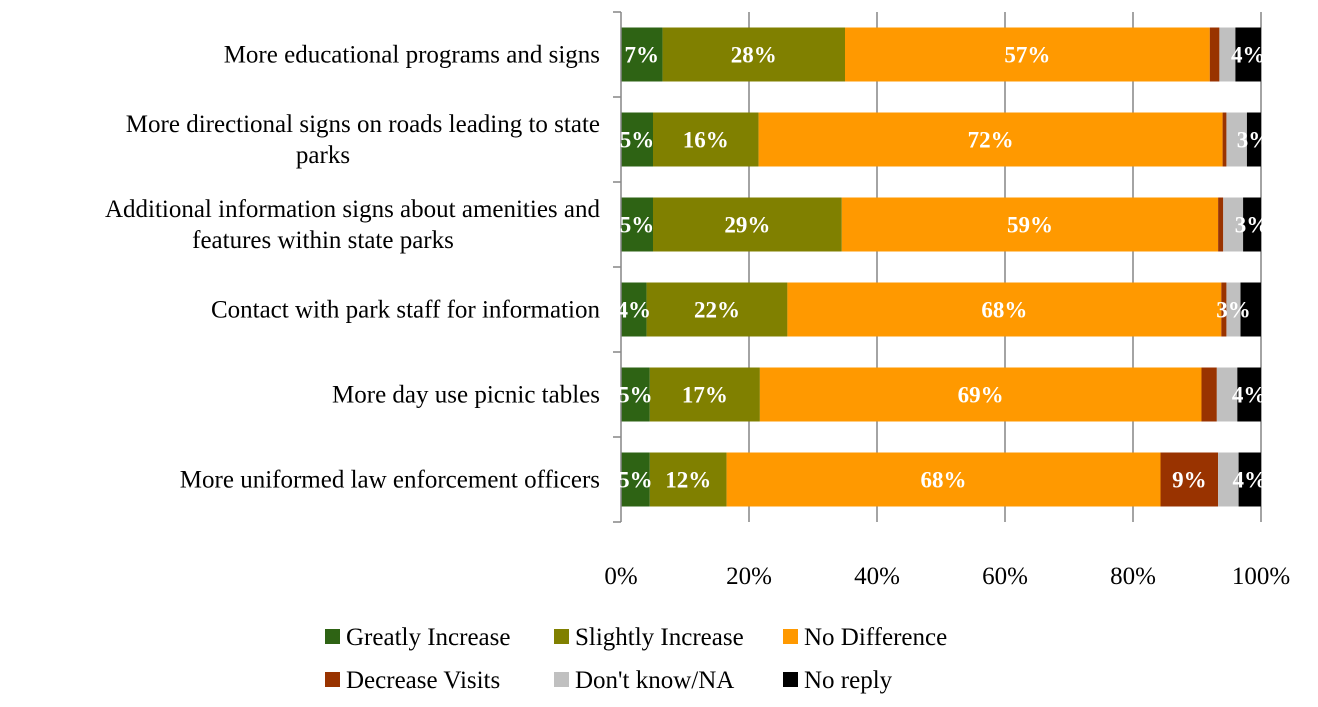 The height and width of the screenshot is (707, 1318). I want to click on data-label: 7%, so click(642, 55).